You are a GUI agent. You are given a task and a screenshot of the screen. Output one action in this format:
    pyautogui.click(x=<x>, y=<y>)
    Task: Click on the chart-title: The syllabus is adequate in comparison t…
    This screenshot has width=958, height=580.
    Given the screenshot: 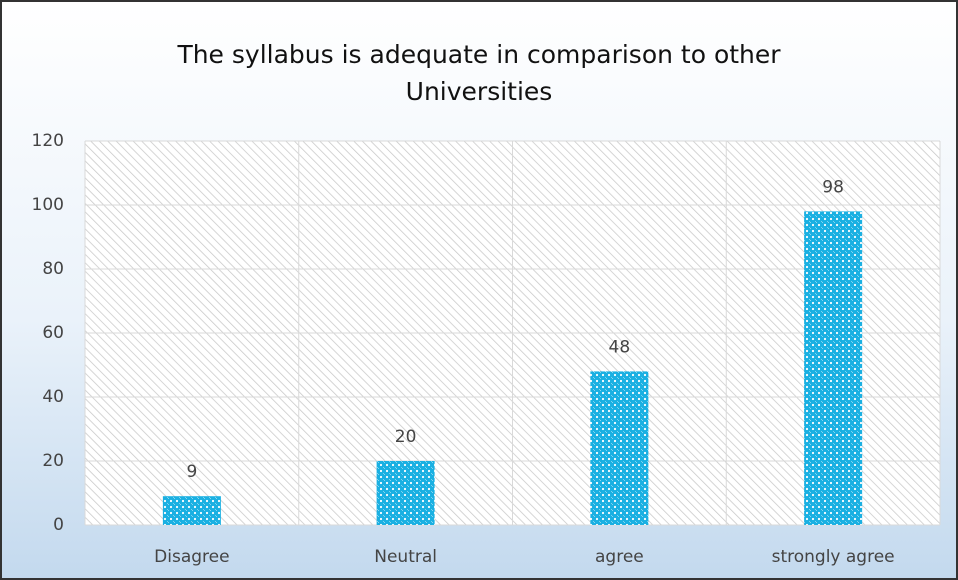 What is the action you would take?
    pyautogui.click(x=479, y=73)
    